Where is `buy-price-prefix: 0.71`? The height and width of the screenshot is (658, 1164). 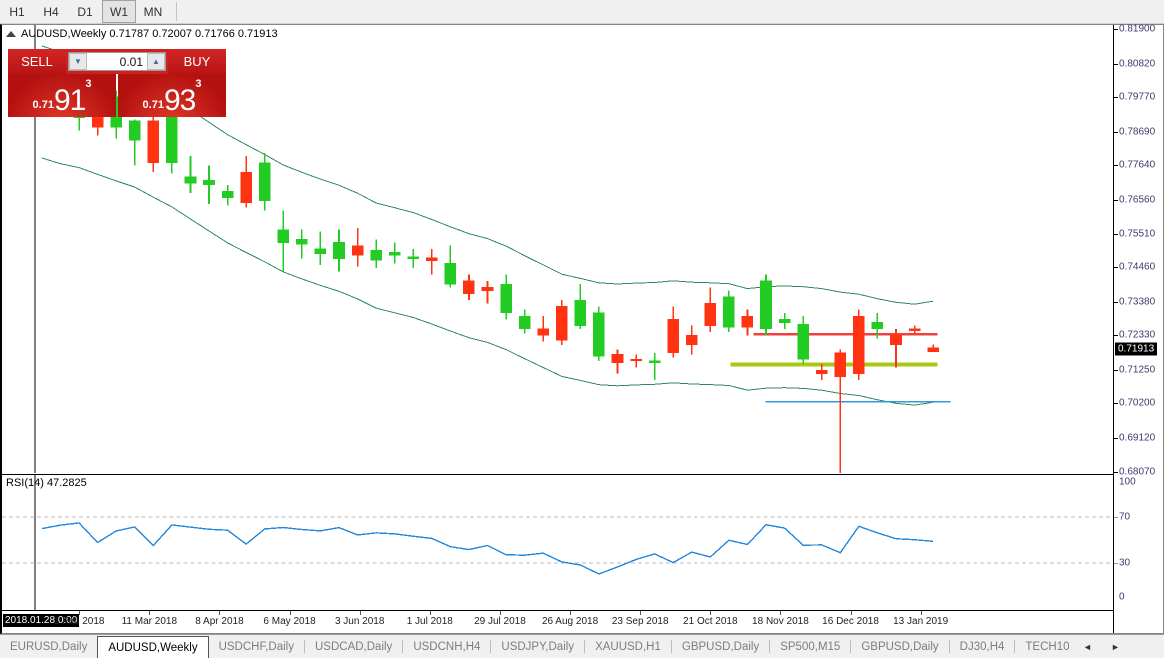
buy-price-prefix: 0.71 is located at coordinates (153, 105).